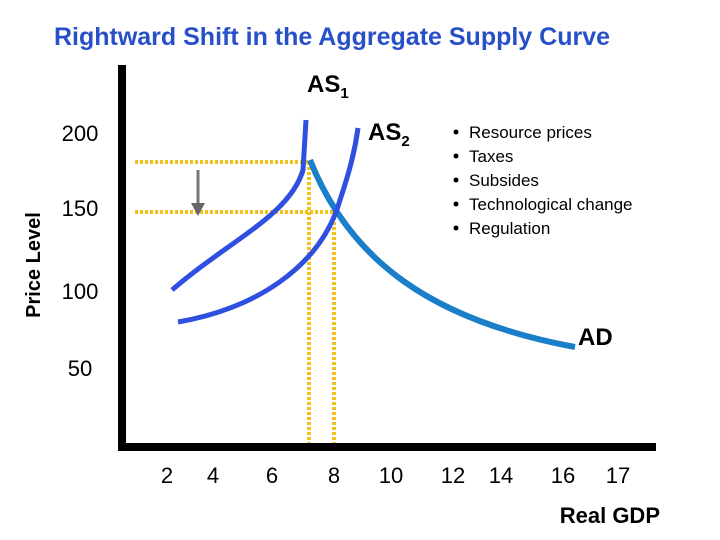  Describe the element at coordinates (441, 254) in the screenshot. I see `ad-curve` at that location.